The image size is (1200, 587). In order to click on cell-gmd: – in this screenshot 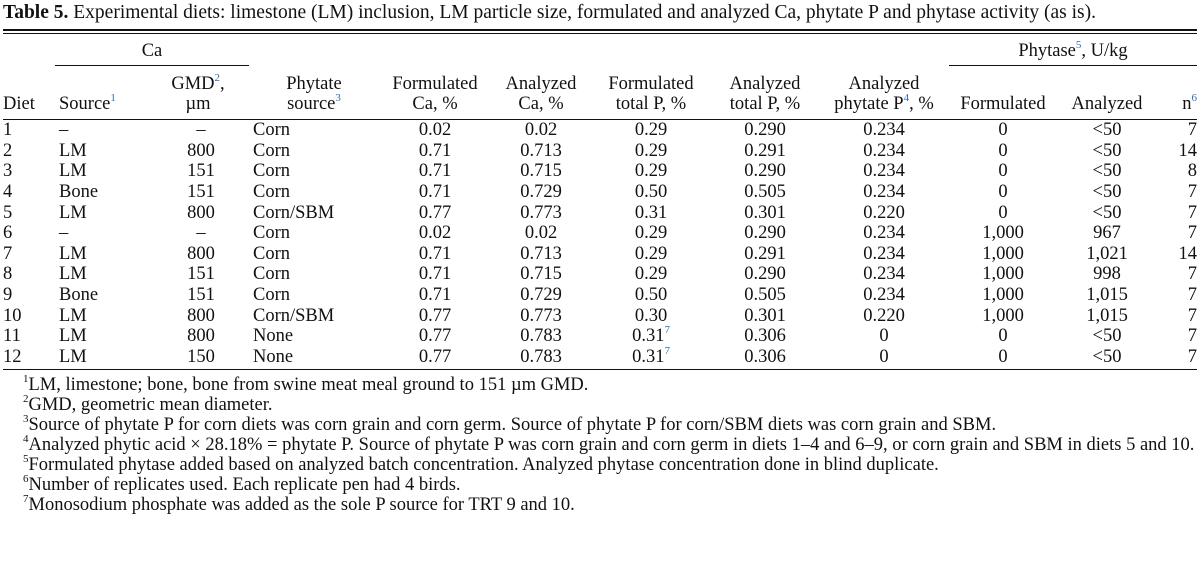, I will do `click(201, 130)`.